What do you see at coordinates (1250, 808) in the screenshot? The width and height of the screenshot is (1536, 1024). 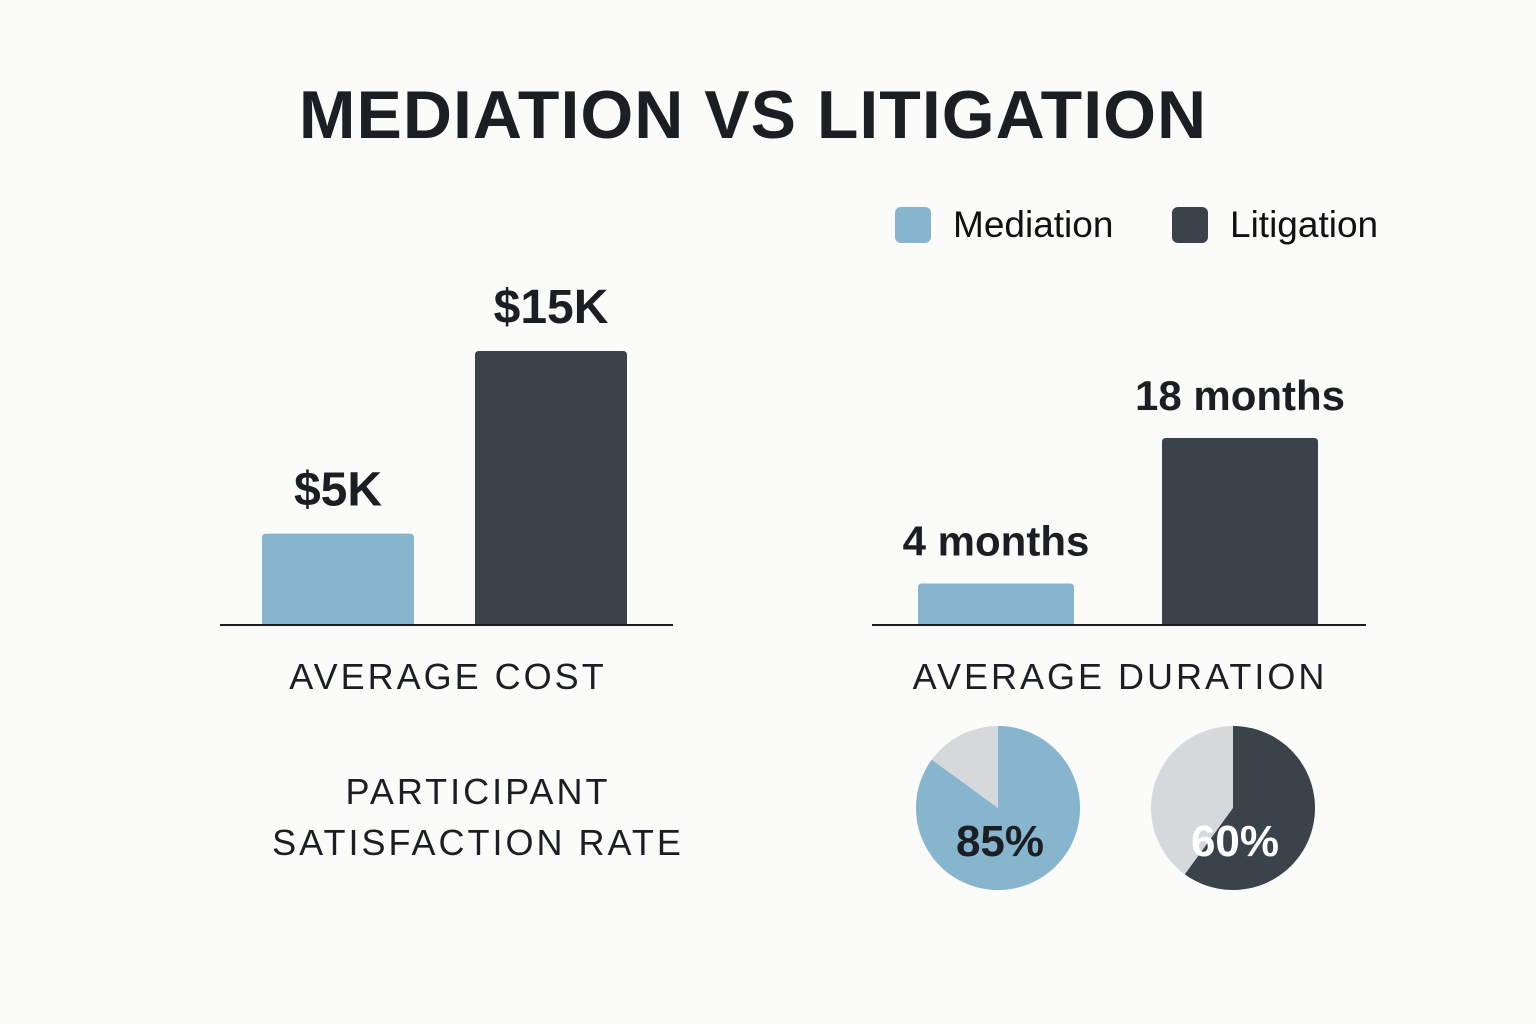 I see `pie-slice-litigation` at bounding box center [1250, 808].